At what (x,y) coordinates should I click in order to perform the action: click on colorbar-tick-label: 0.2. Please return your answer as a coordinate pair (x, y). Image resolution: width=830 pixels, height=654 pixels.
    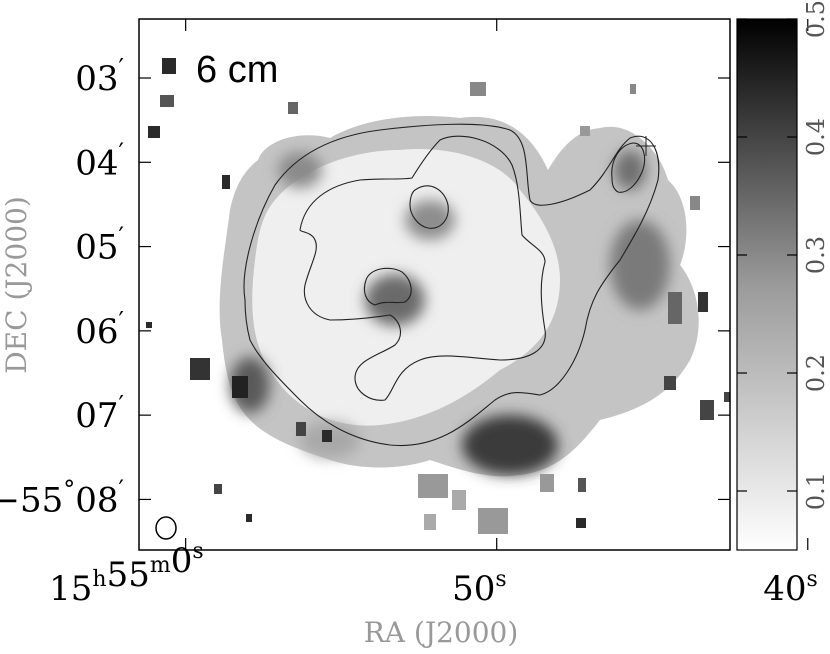
    Looking at the image, I should click on (816, 373).